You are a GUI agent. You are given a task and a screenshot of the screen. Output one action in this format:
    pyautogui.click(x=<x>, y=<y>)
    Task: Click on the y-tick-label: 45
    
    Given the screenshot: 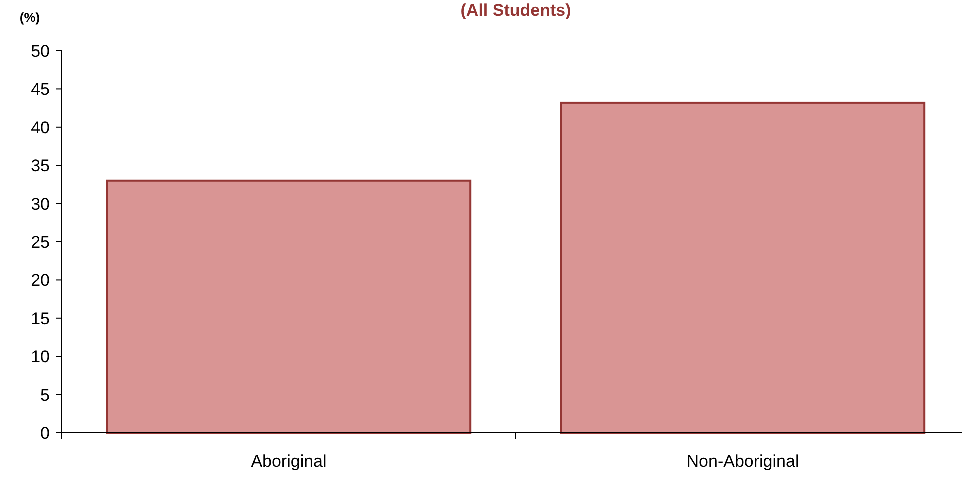 What is the action you would take?
    pyautogui.click(x=40, y=90)
    